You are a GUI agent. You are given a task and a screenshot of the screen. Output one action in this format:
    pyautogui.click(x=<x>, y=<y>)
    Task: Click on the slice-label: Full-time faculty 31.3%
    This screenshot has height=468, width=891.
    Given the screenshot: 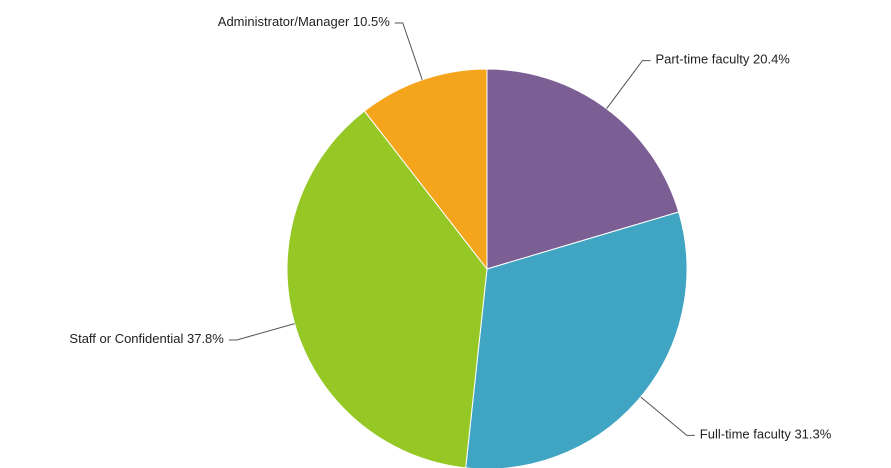 What is the action you would take?
    pyautogui.click(x=766, y=434)
    